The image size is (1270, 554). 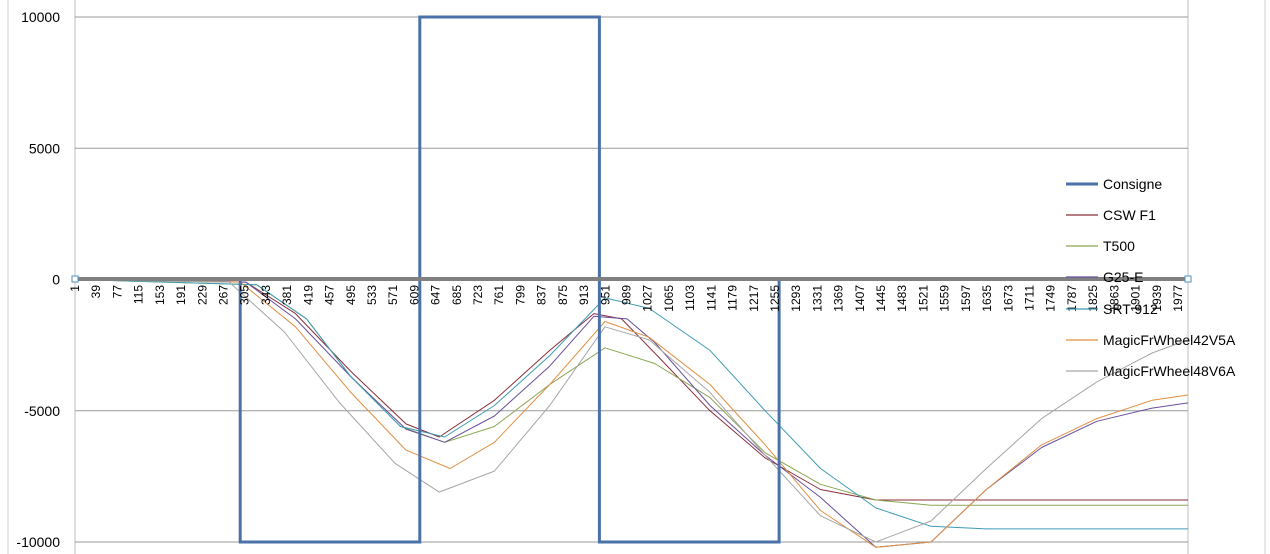 What do you see at coordinates (542, 295) in the screenshot?
I see `x-tick-label: 837` at bounding box center [542, 295].